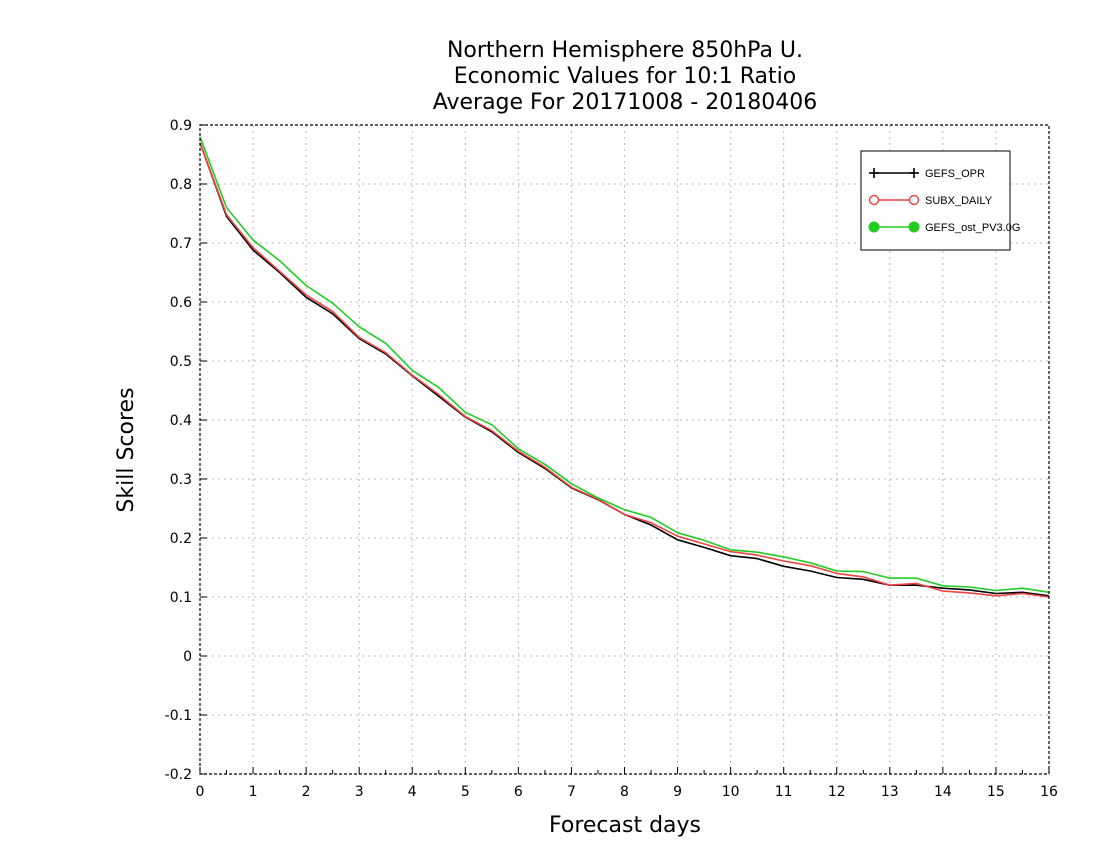  Describe the element at coordinates (187, 657) in the screenshot. I see `y-tick-label: 0` at that location.